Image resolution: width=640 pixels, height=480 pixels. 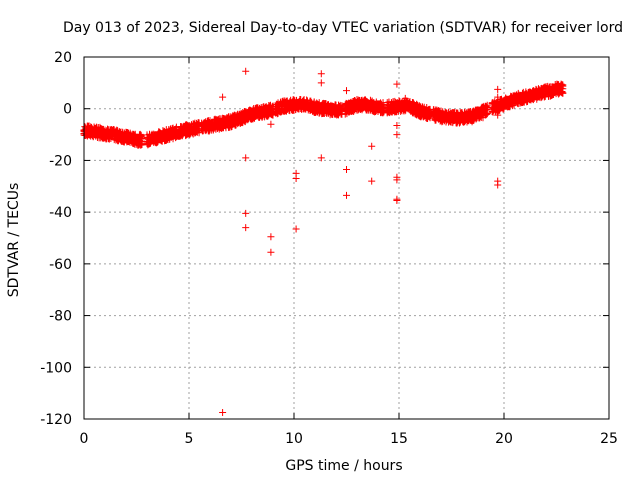 I want to click on x-tick-label: 25, so click(x=609, y=439).